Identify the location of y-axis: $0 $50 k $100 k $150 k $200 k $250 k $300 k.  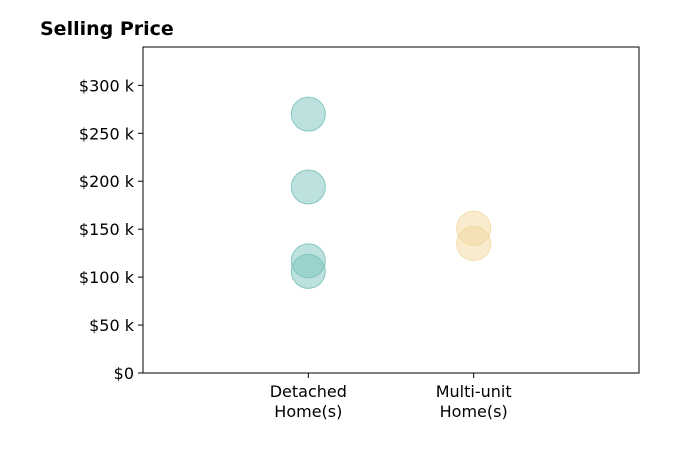
(111, 229).